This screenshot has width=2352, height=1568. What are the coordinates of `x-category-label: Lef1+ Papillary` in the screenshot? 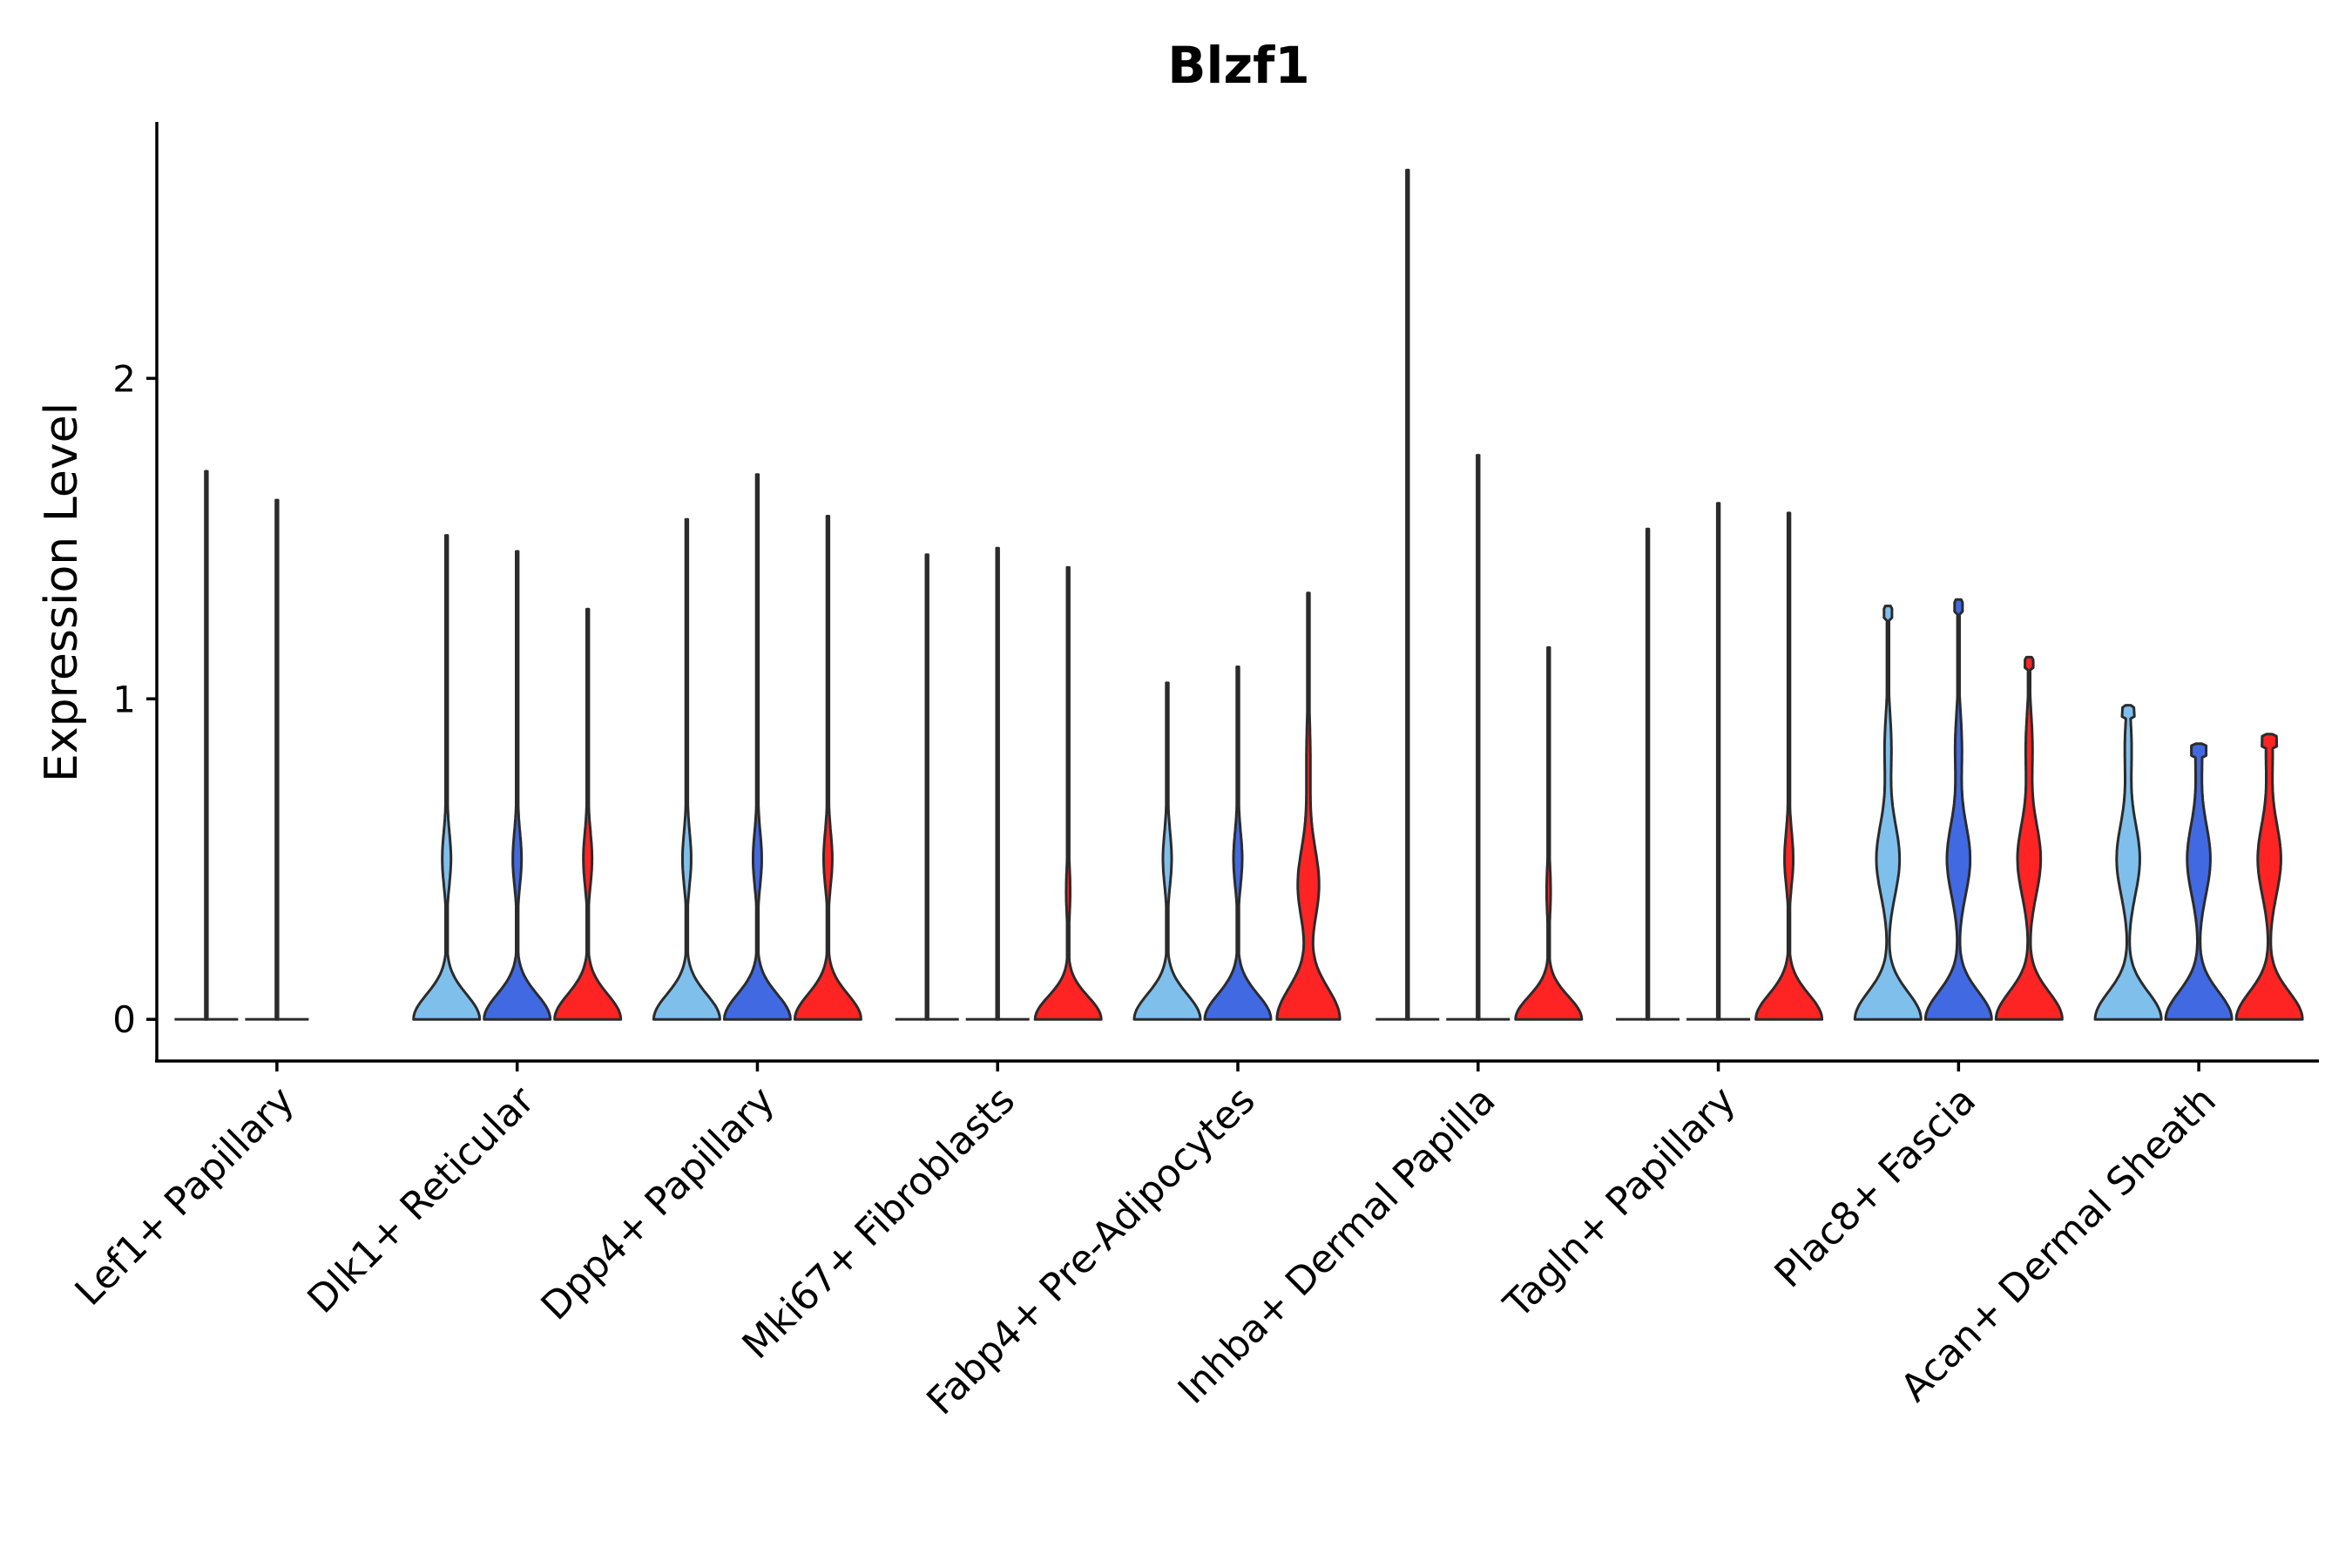 It's located at (185, 1196).